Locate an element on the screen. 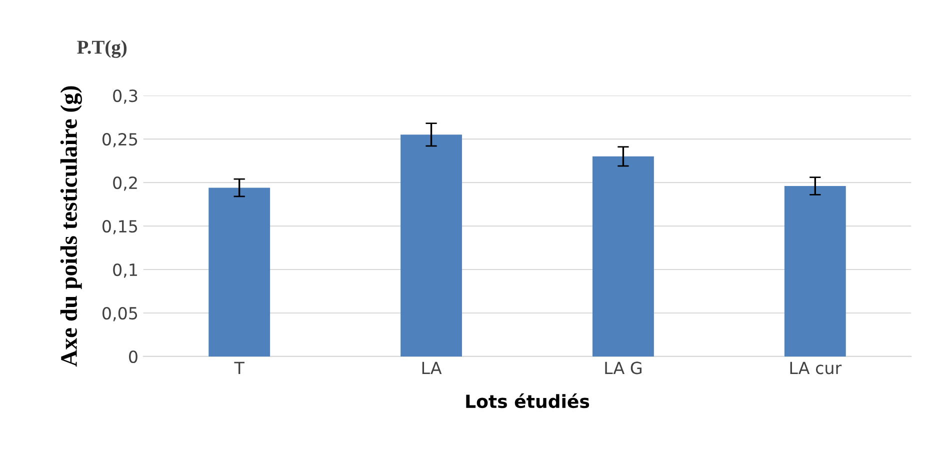  x-tick-label: T is located at coordinates (239, 368).